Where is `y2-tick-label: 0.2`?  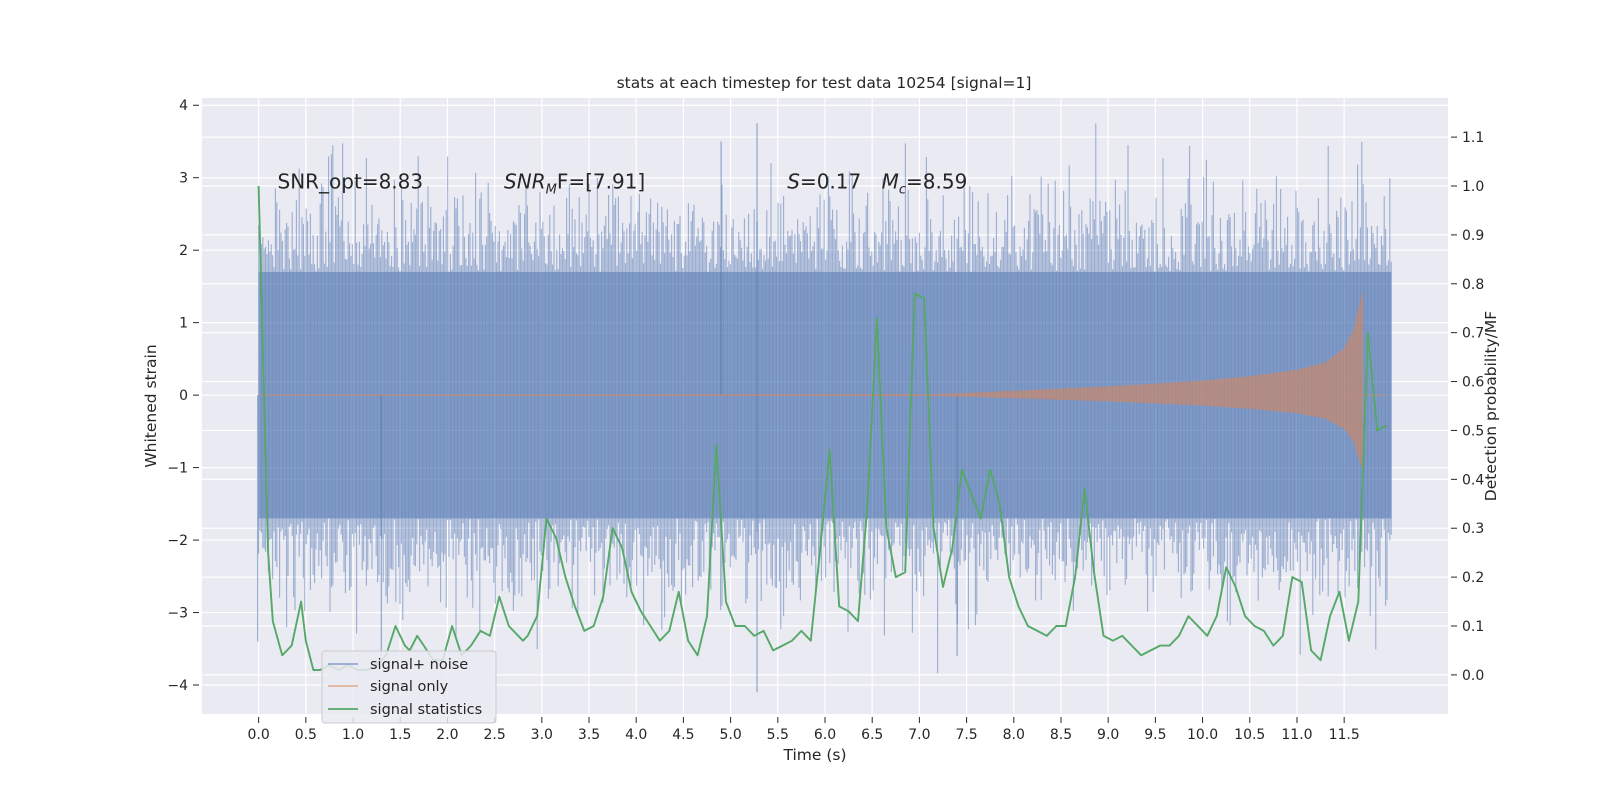
y2-tick-label: 0.2 is located at coordinates (1473, 578).